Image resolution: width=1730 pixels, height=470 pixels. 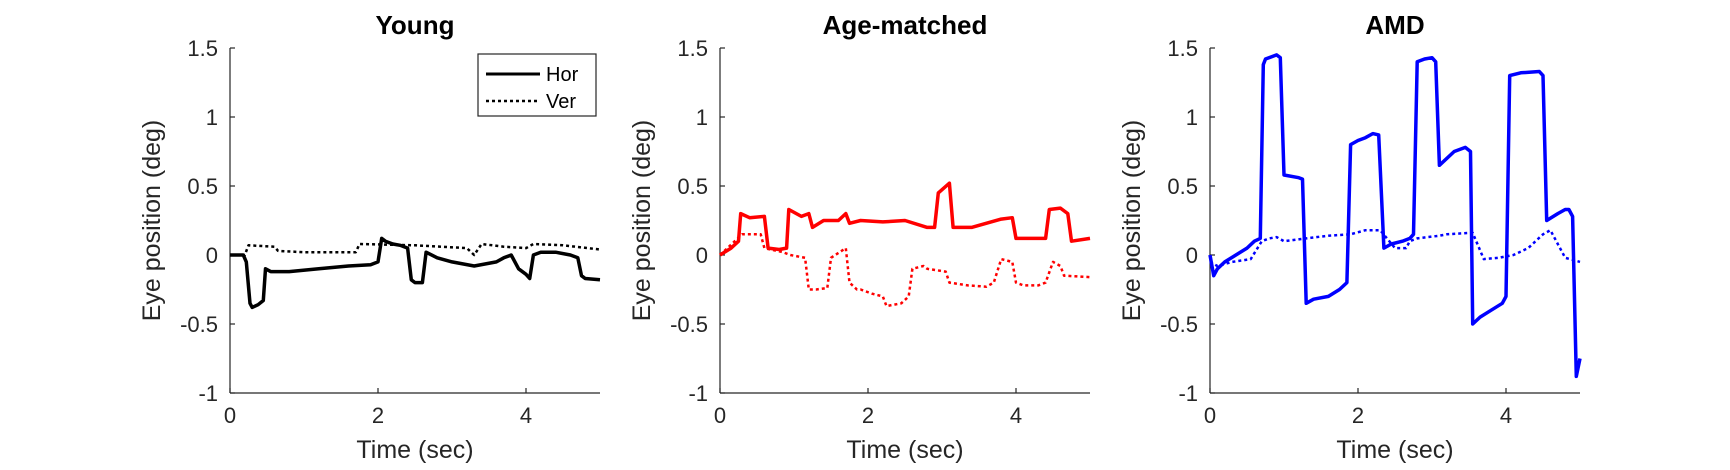 I want to click on legend-box, so click(x=537, y=85).